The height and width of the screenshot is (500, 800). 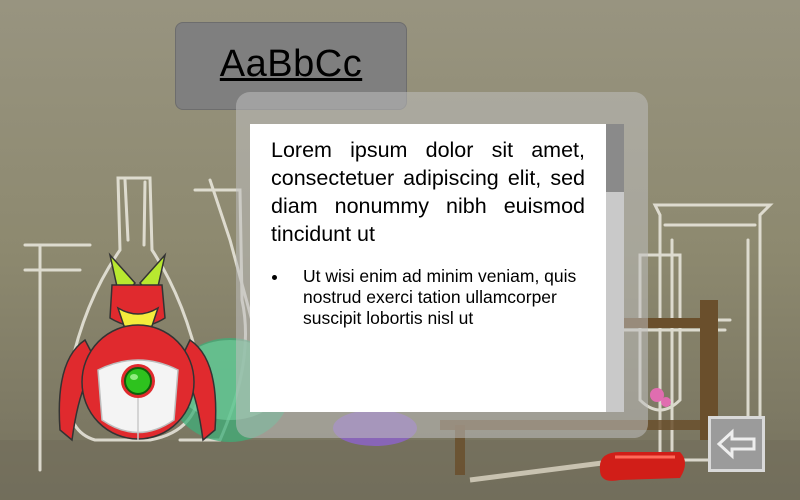 I want to click on scrollbar-thumb, so click(x=615, y=158).